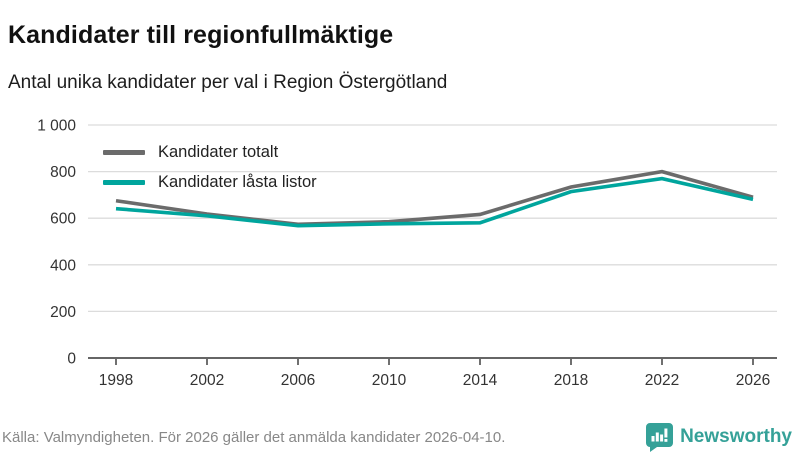 Image resolution: width=800 pixels, height=452 pixels. I want to click on svg-text: 2010, so click(389, 380).